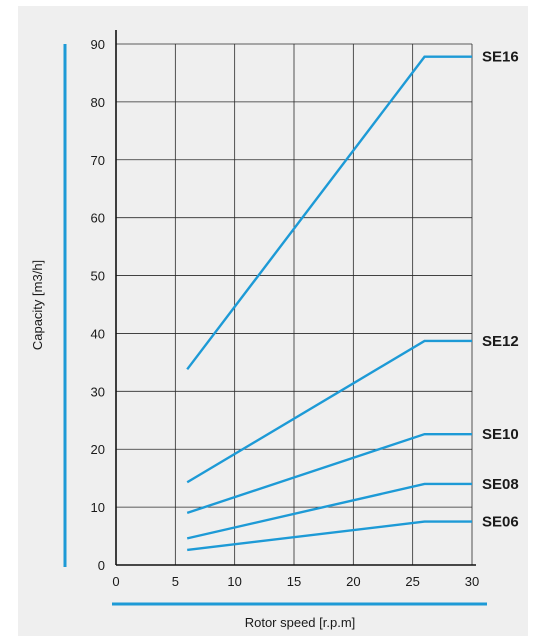 Image resolution: width=546 pixels, height=642 pixels. I want to click on x-tick-label: 30, so click(472, 581).